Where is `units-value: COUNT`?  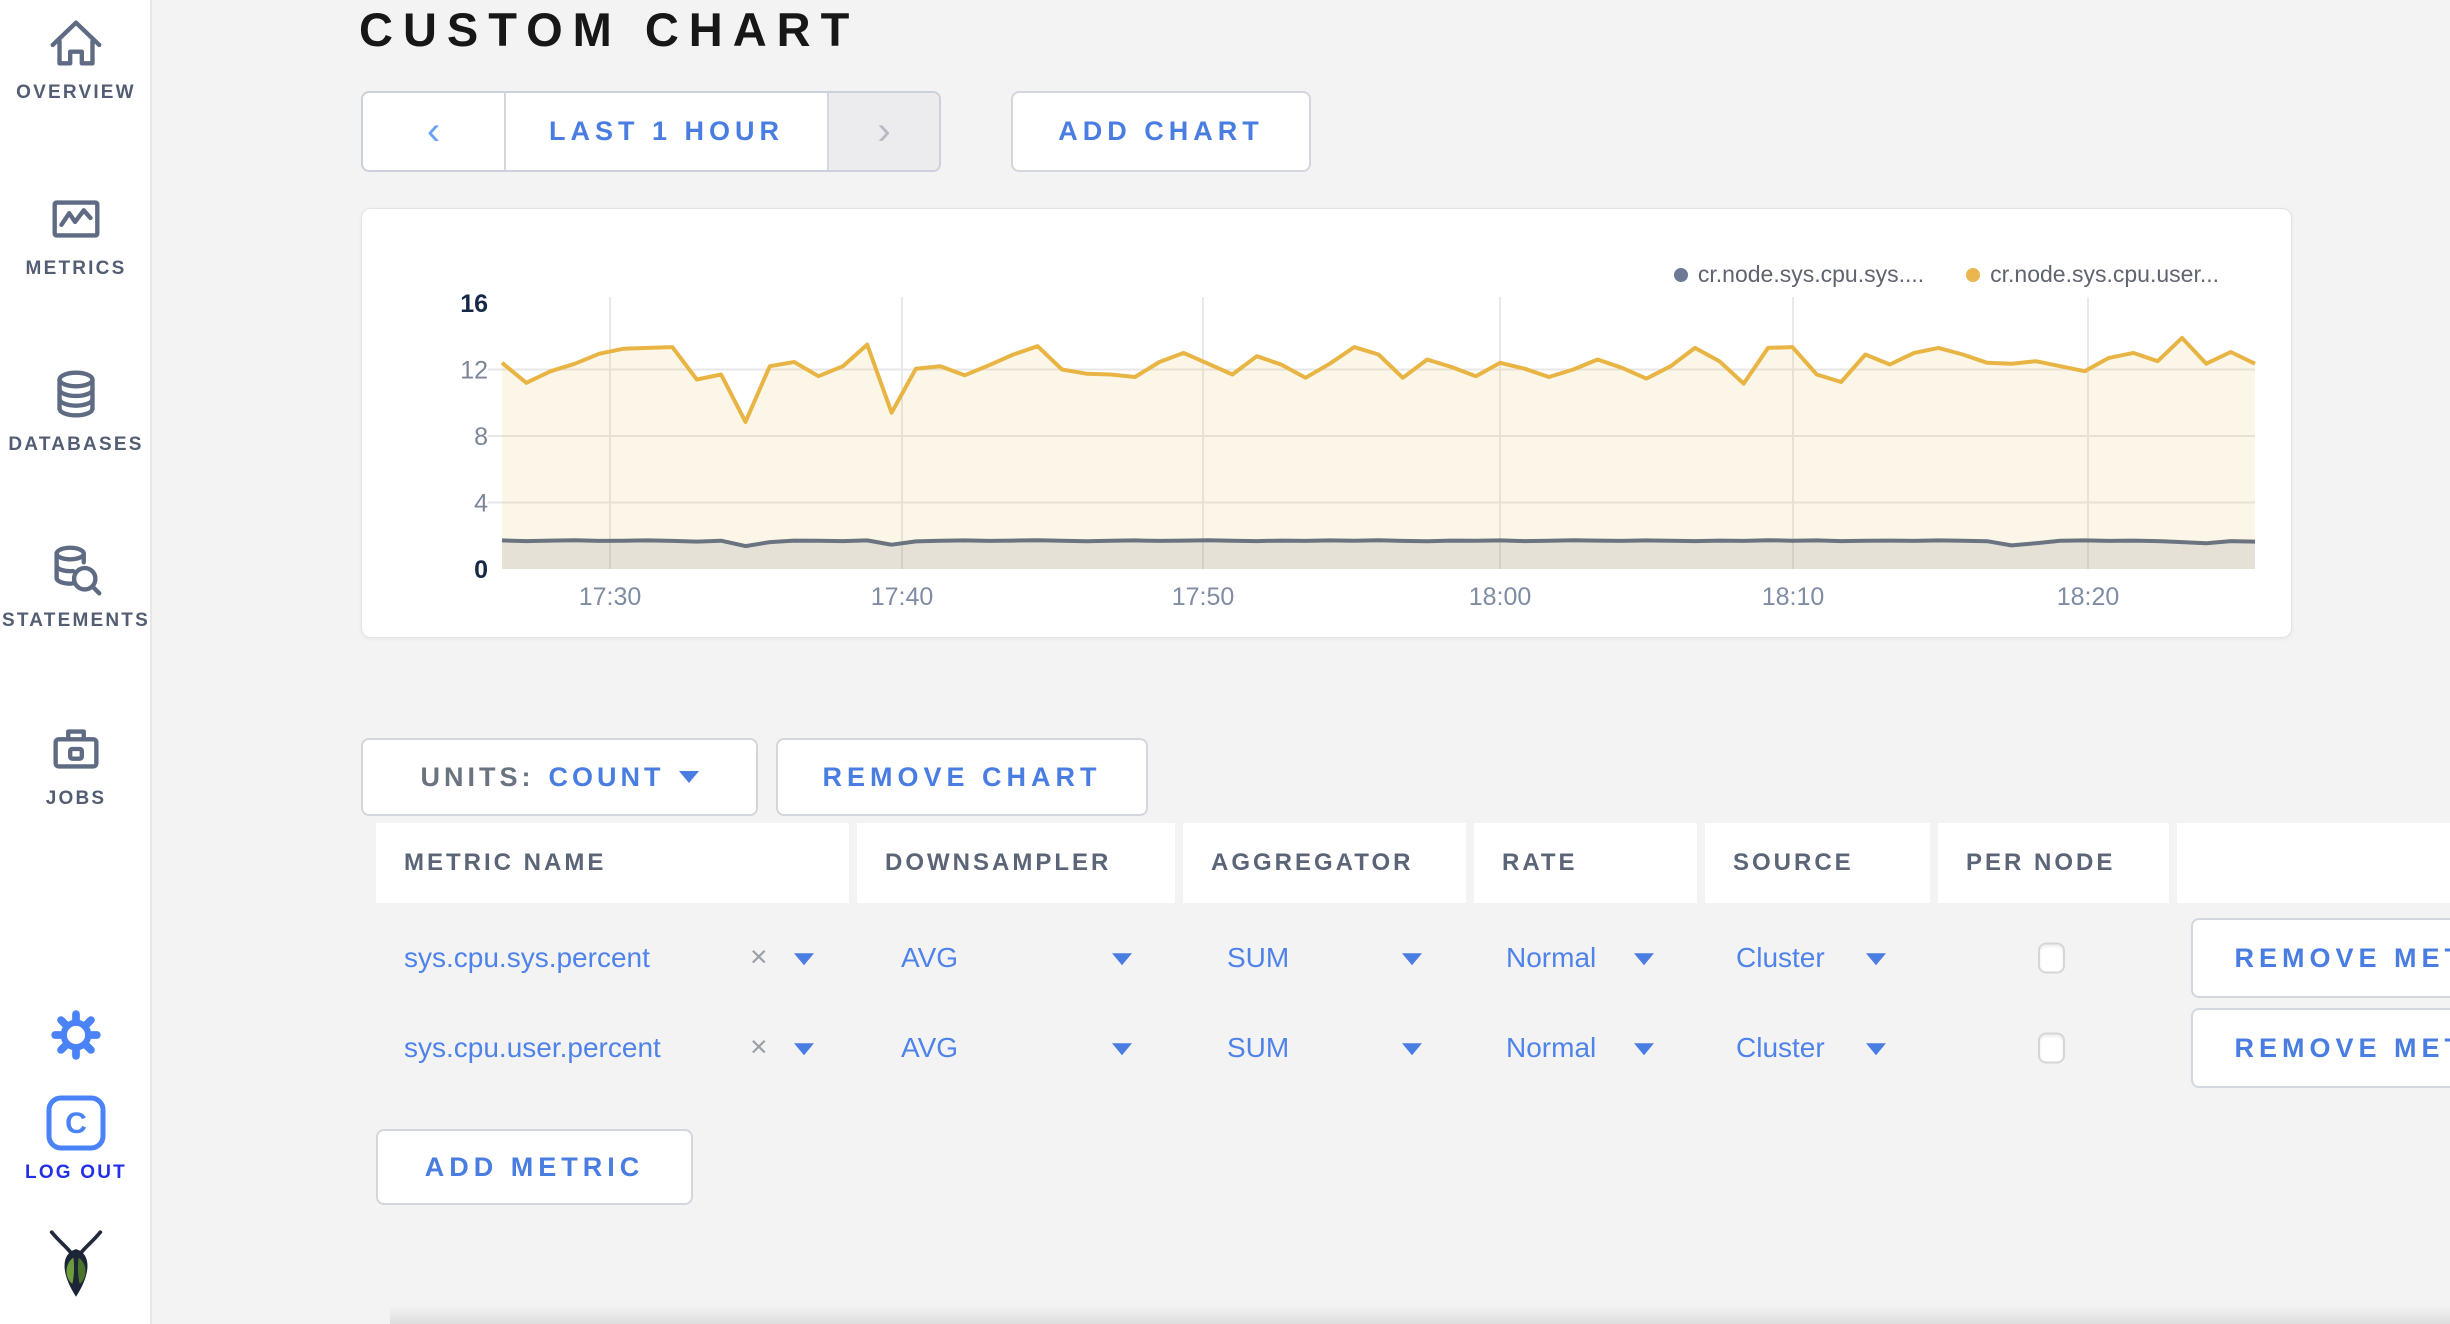 units-value: COUNT is located at coordinates (606, 776).